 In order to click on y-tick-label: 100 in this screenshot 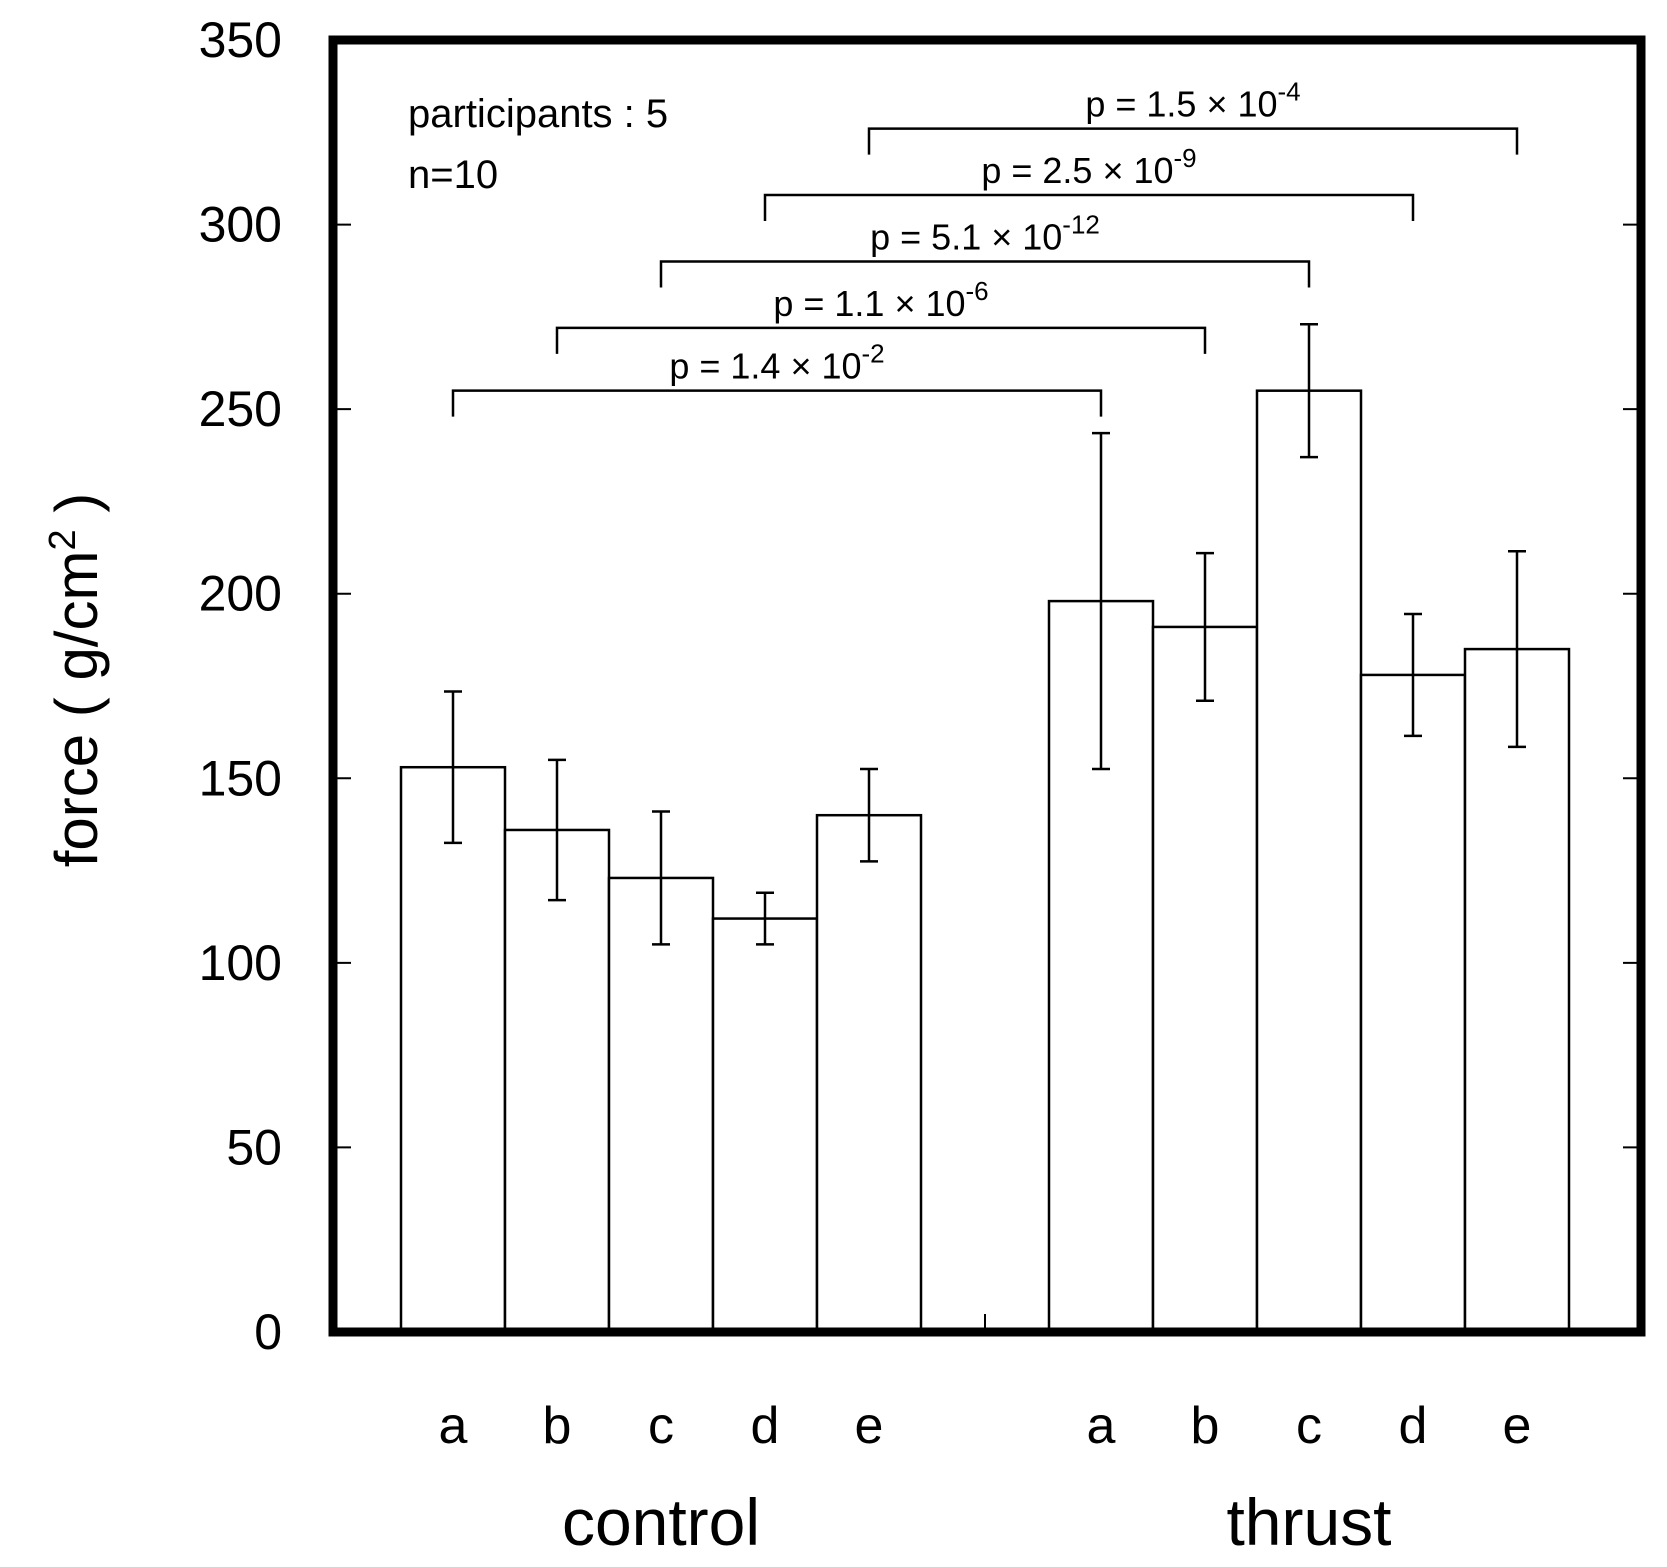, I will do `click(240, 963)`.